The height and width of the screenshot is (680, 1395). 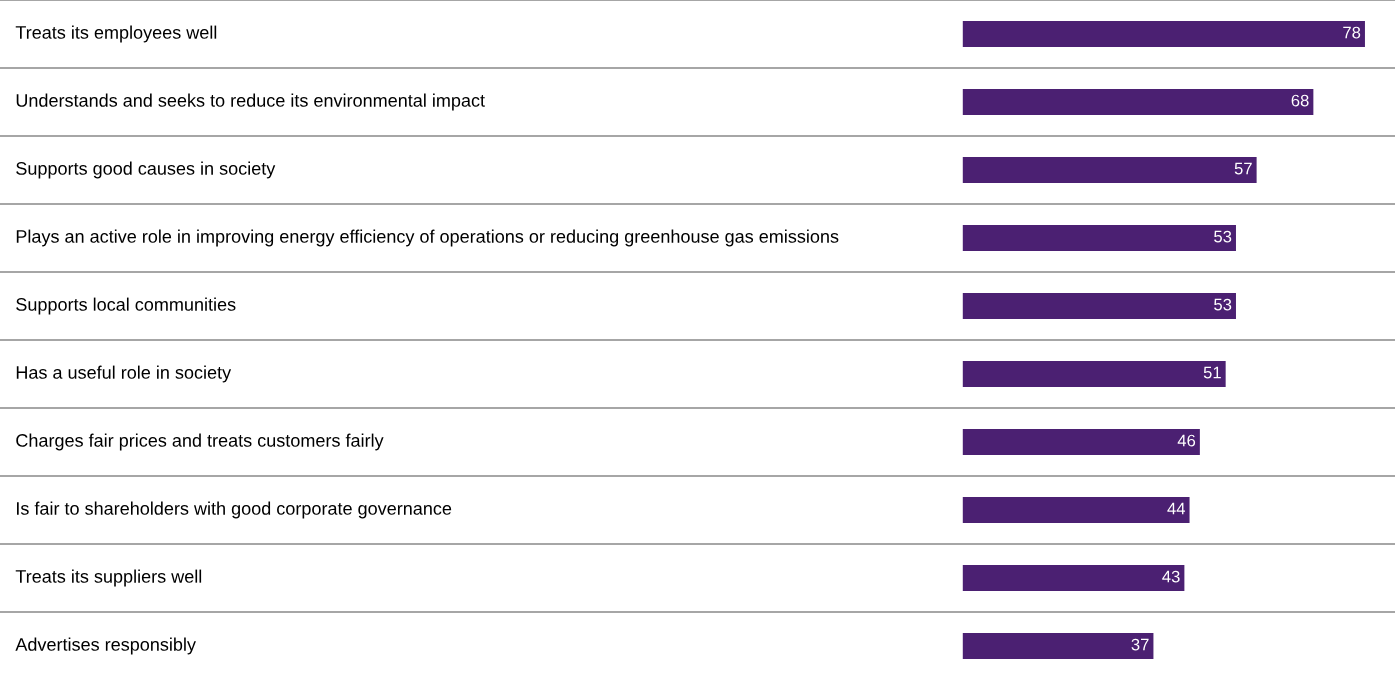 I want to click on y-tick-label: Treats its employees well, so click(x=116, y=34).